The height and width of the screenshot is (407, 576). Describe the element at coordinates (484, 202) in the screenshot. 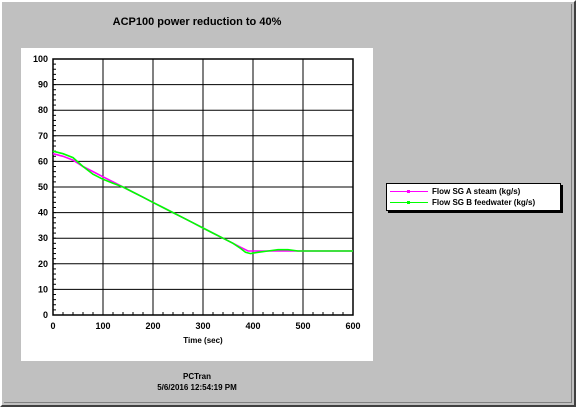

I see `legend-label: Flow SG B feedwater (kg/s)` at that location.